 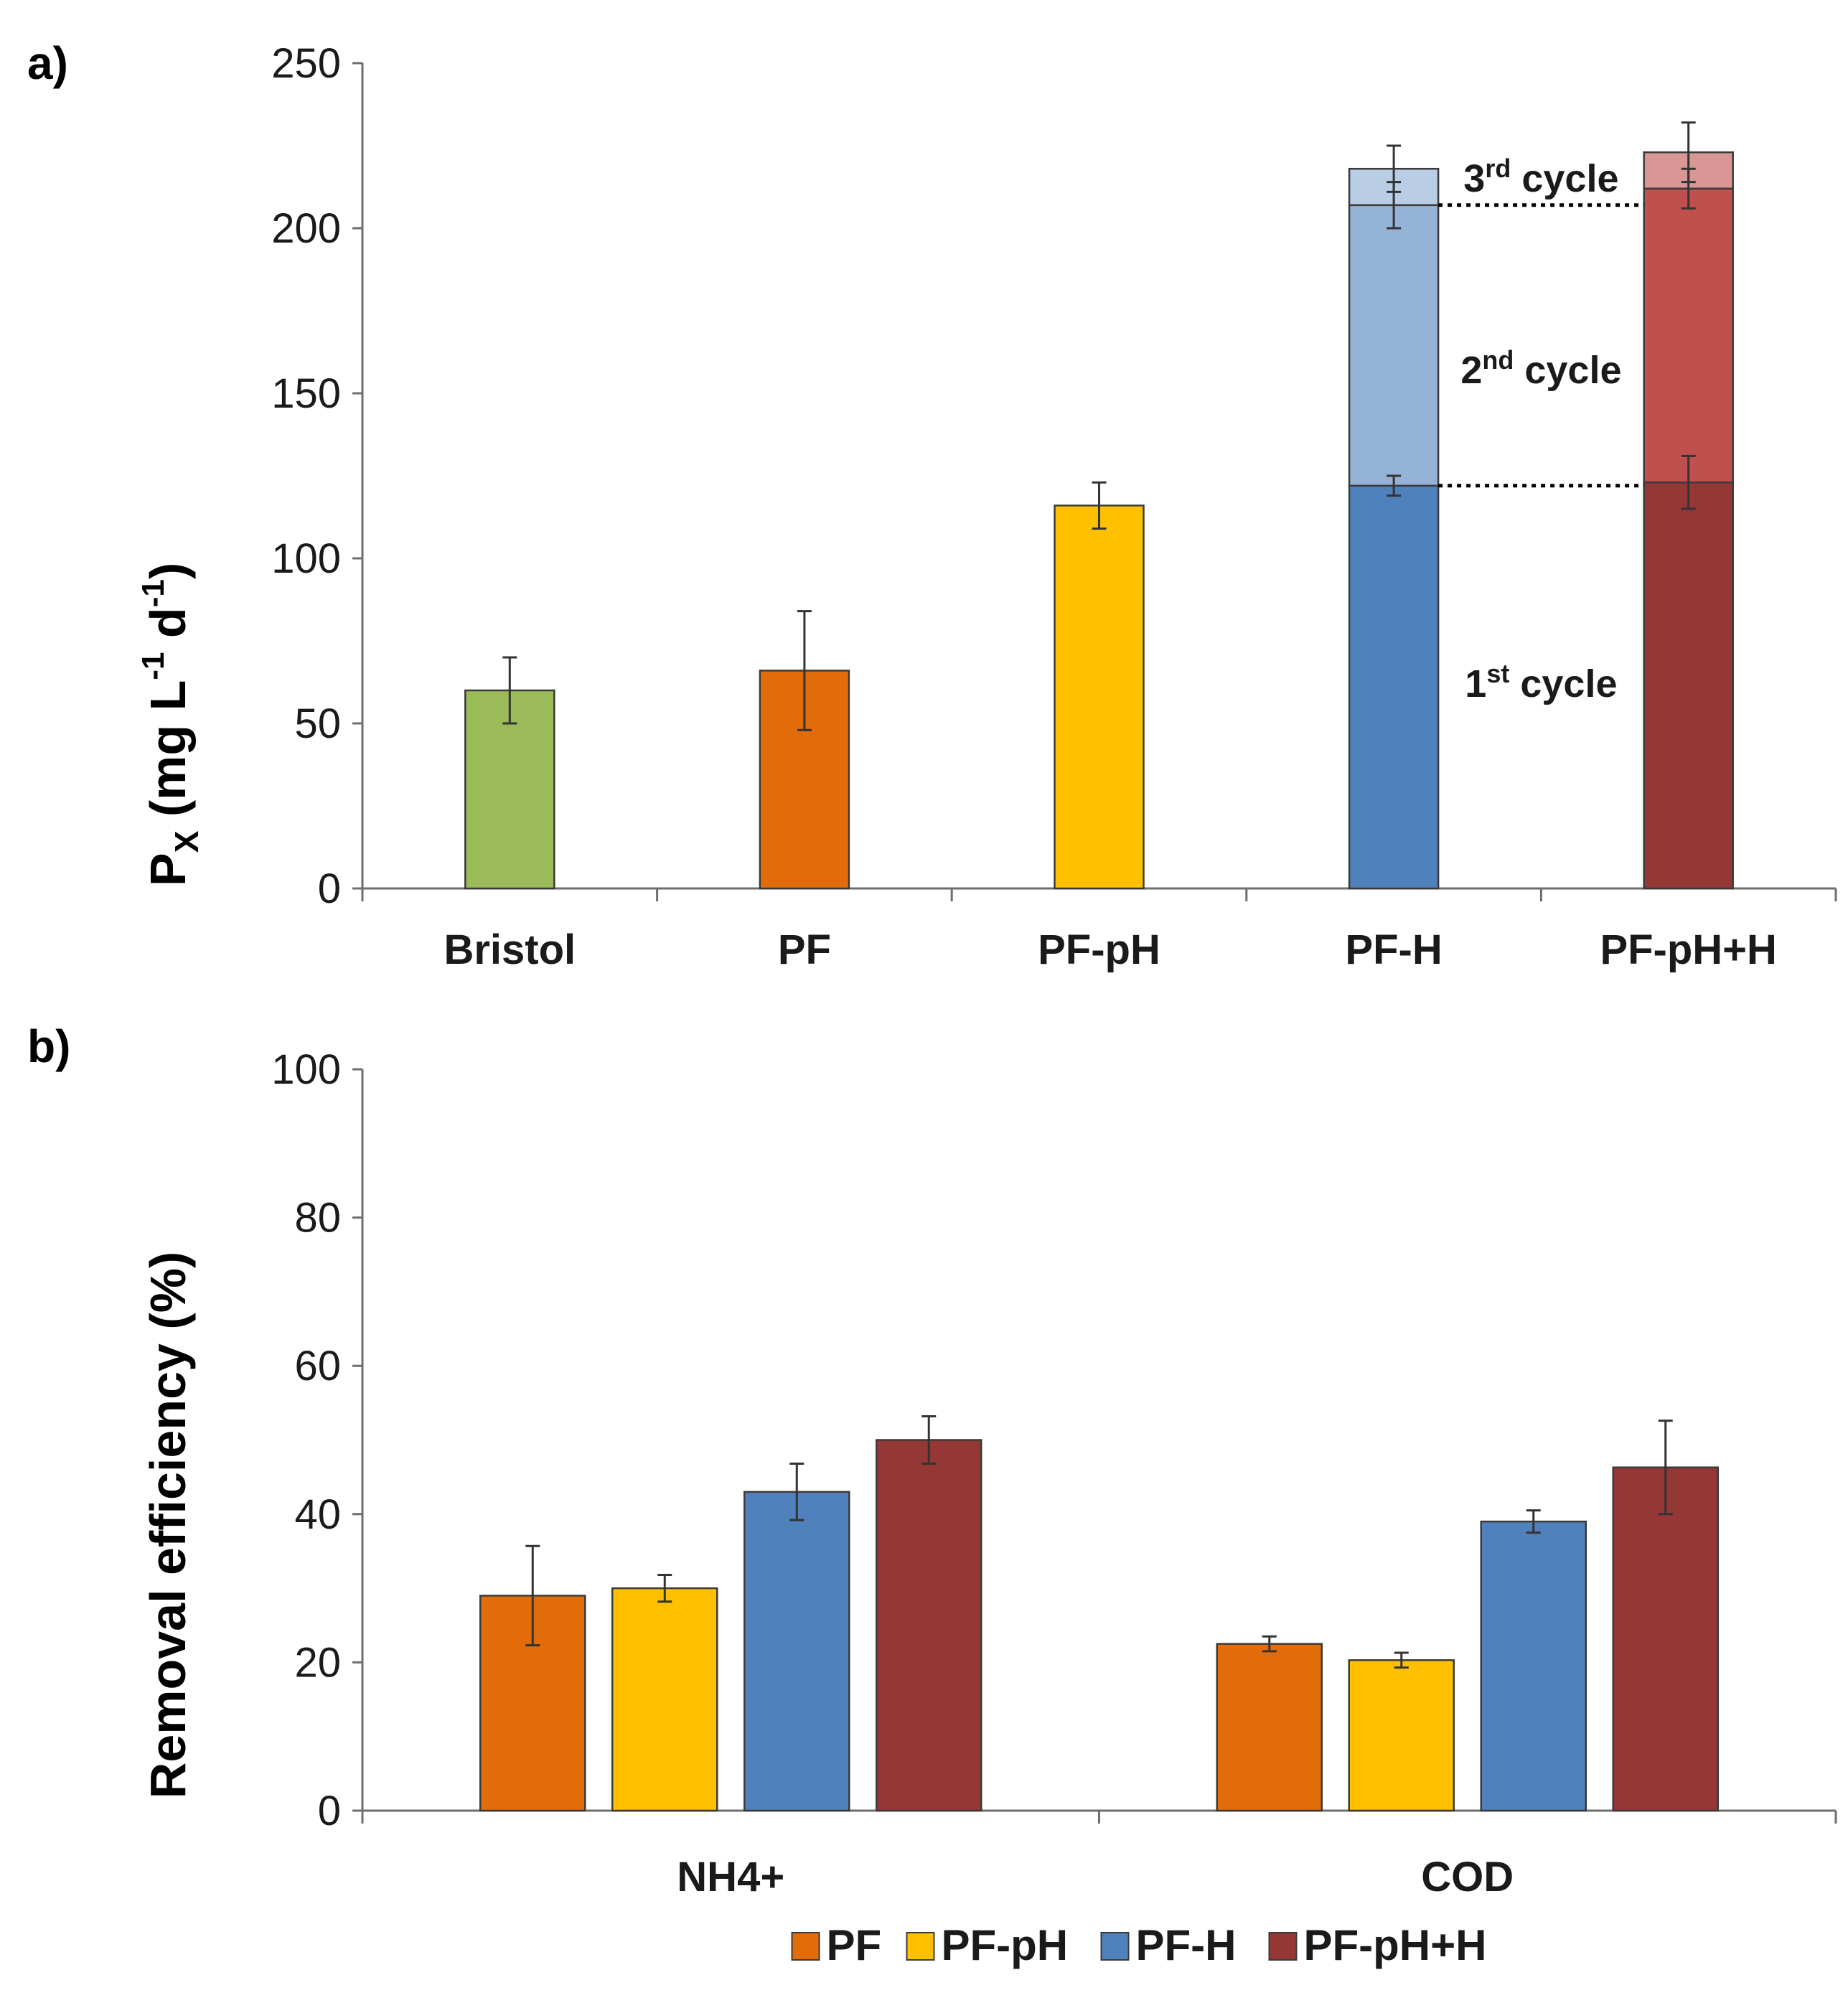 What do you see at coordinates (929, 1626) in the screenshot?
I see `bar-pf-ph-h-nh4` at bounding box center [929, 1626].